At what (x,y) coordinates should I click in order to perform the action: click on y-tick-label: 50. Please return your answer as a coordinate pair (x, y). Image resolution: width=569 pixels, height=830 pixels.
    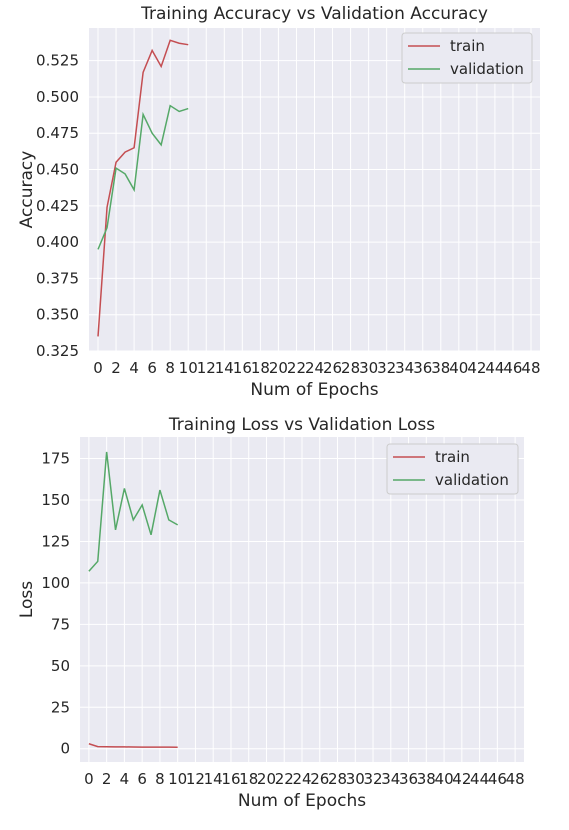
    Looking at the image, I should click on (60, 666).